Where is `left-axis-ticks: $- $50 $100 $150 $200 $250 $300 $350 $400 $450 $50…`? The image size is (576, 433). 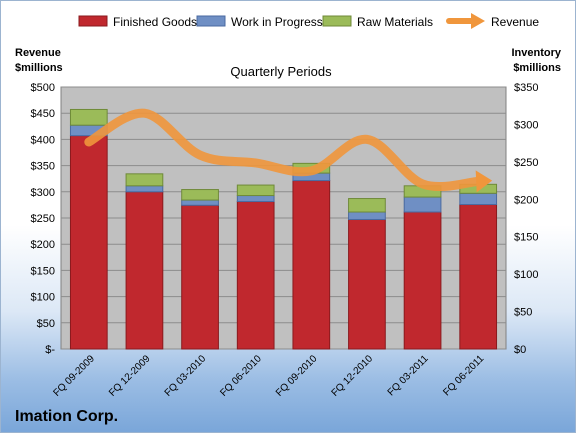
left-axis-ticks: $- $50 $100 $150 $200 $250 $300 $350 $400 $450 $50… is located at coordinates (43, 219).